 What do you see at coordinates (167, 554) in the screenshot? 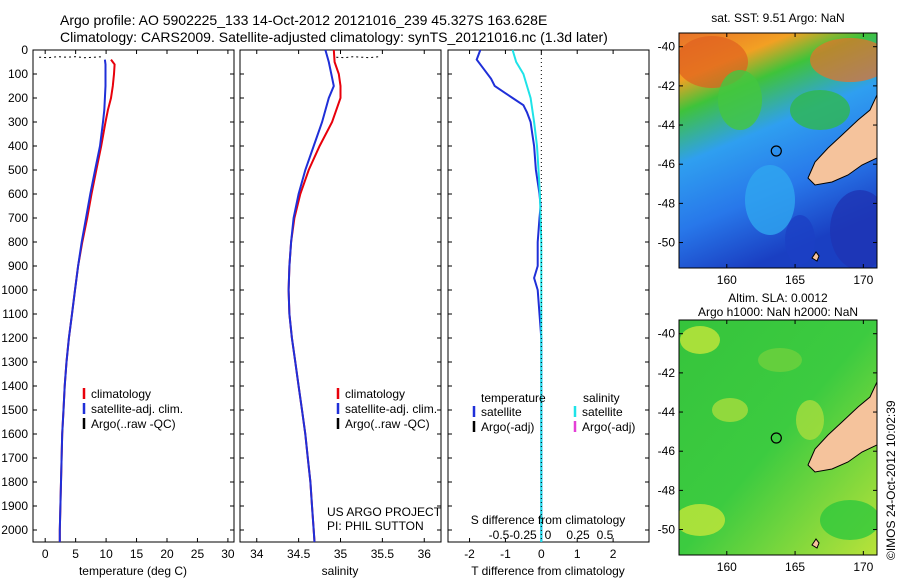
I see `x-tick-label: 20` at bounding box center [167, 554].